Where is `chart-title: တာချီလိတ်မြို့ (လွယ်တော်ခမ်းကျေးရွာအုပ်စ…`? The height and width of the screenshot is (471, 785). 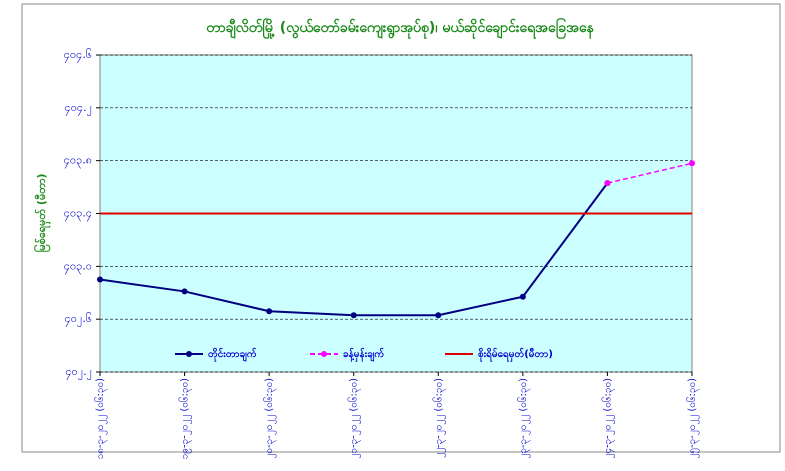 chart-title: တာချီလိတ်မြို့ (လွယ်တော်ခမ်းကျေးရွာအုပ်စ… is located at coordinates (400, 28).